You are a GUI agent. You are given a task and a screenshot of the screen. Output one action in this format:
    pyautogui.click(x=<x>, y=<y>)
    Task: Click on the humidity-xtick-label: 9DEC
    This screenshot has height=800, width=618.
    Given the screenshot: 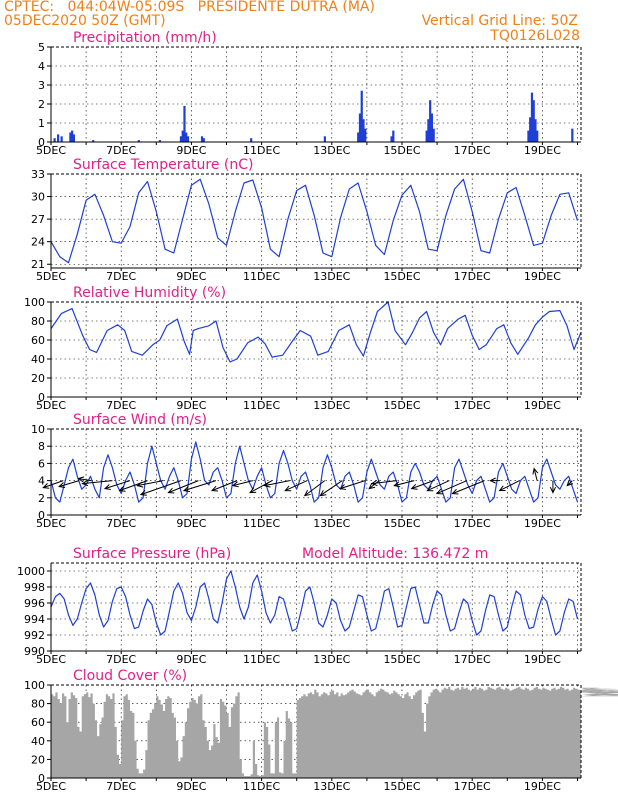 What is the action you would take?
    pyautogui.click(x=191, y=405)
    